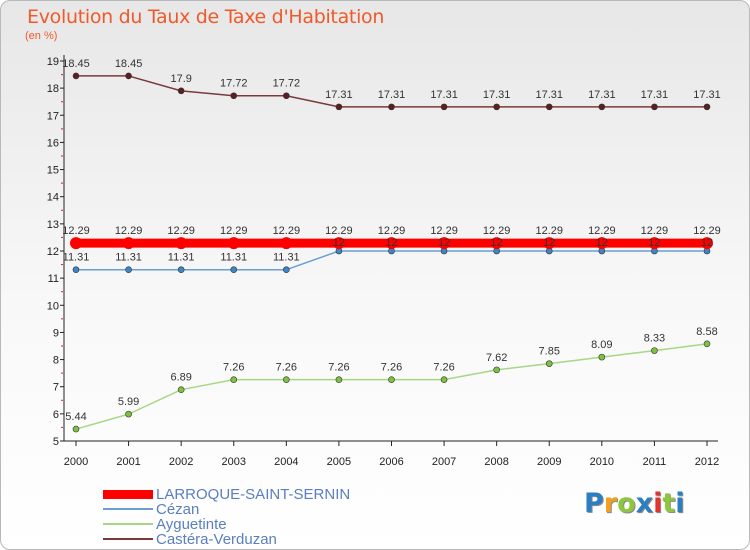  Describe the element at coordinates (53, 306) in the screenshot. I see `y-tick-label: 10` at that location.